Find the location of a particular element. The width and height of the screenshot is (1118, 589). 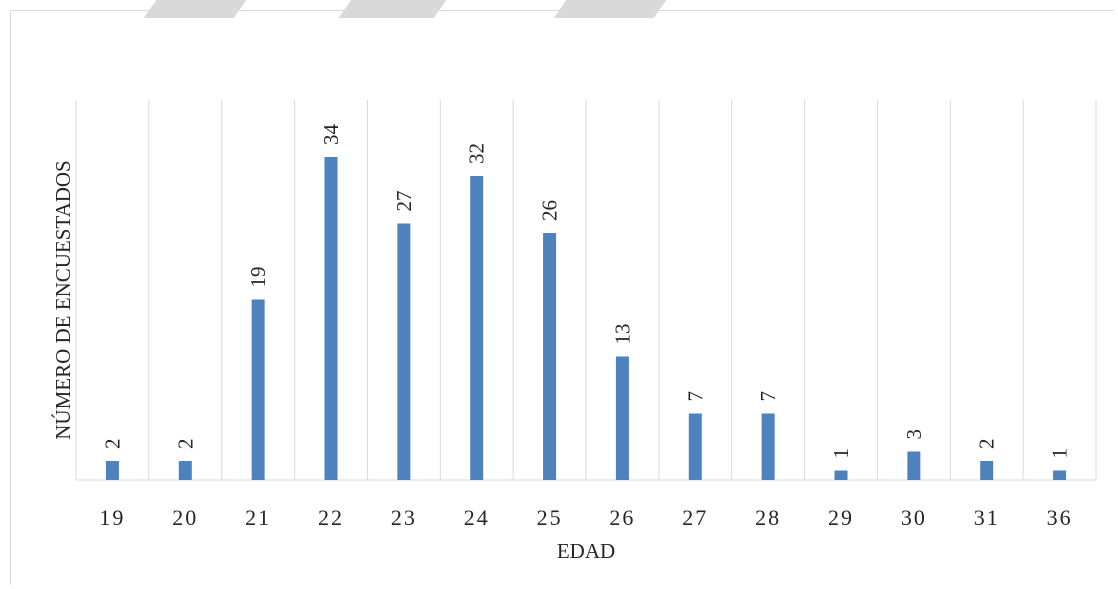

data-label: 34 is located at coordinates (331, 135).